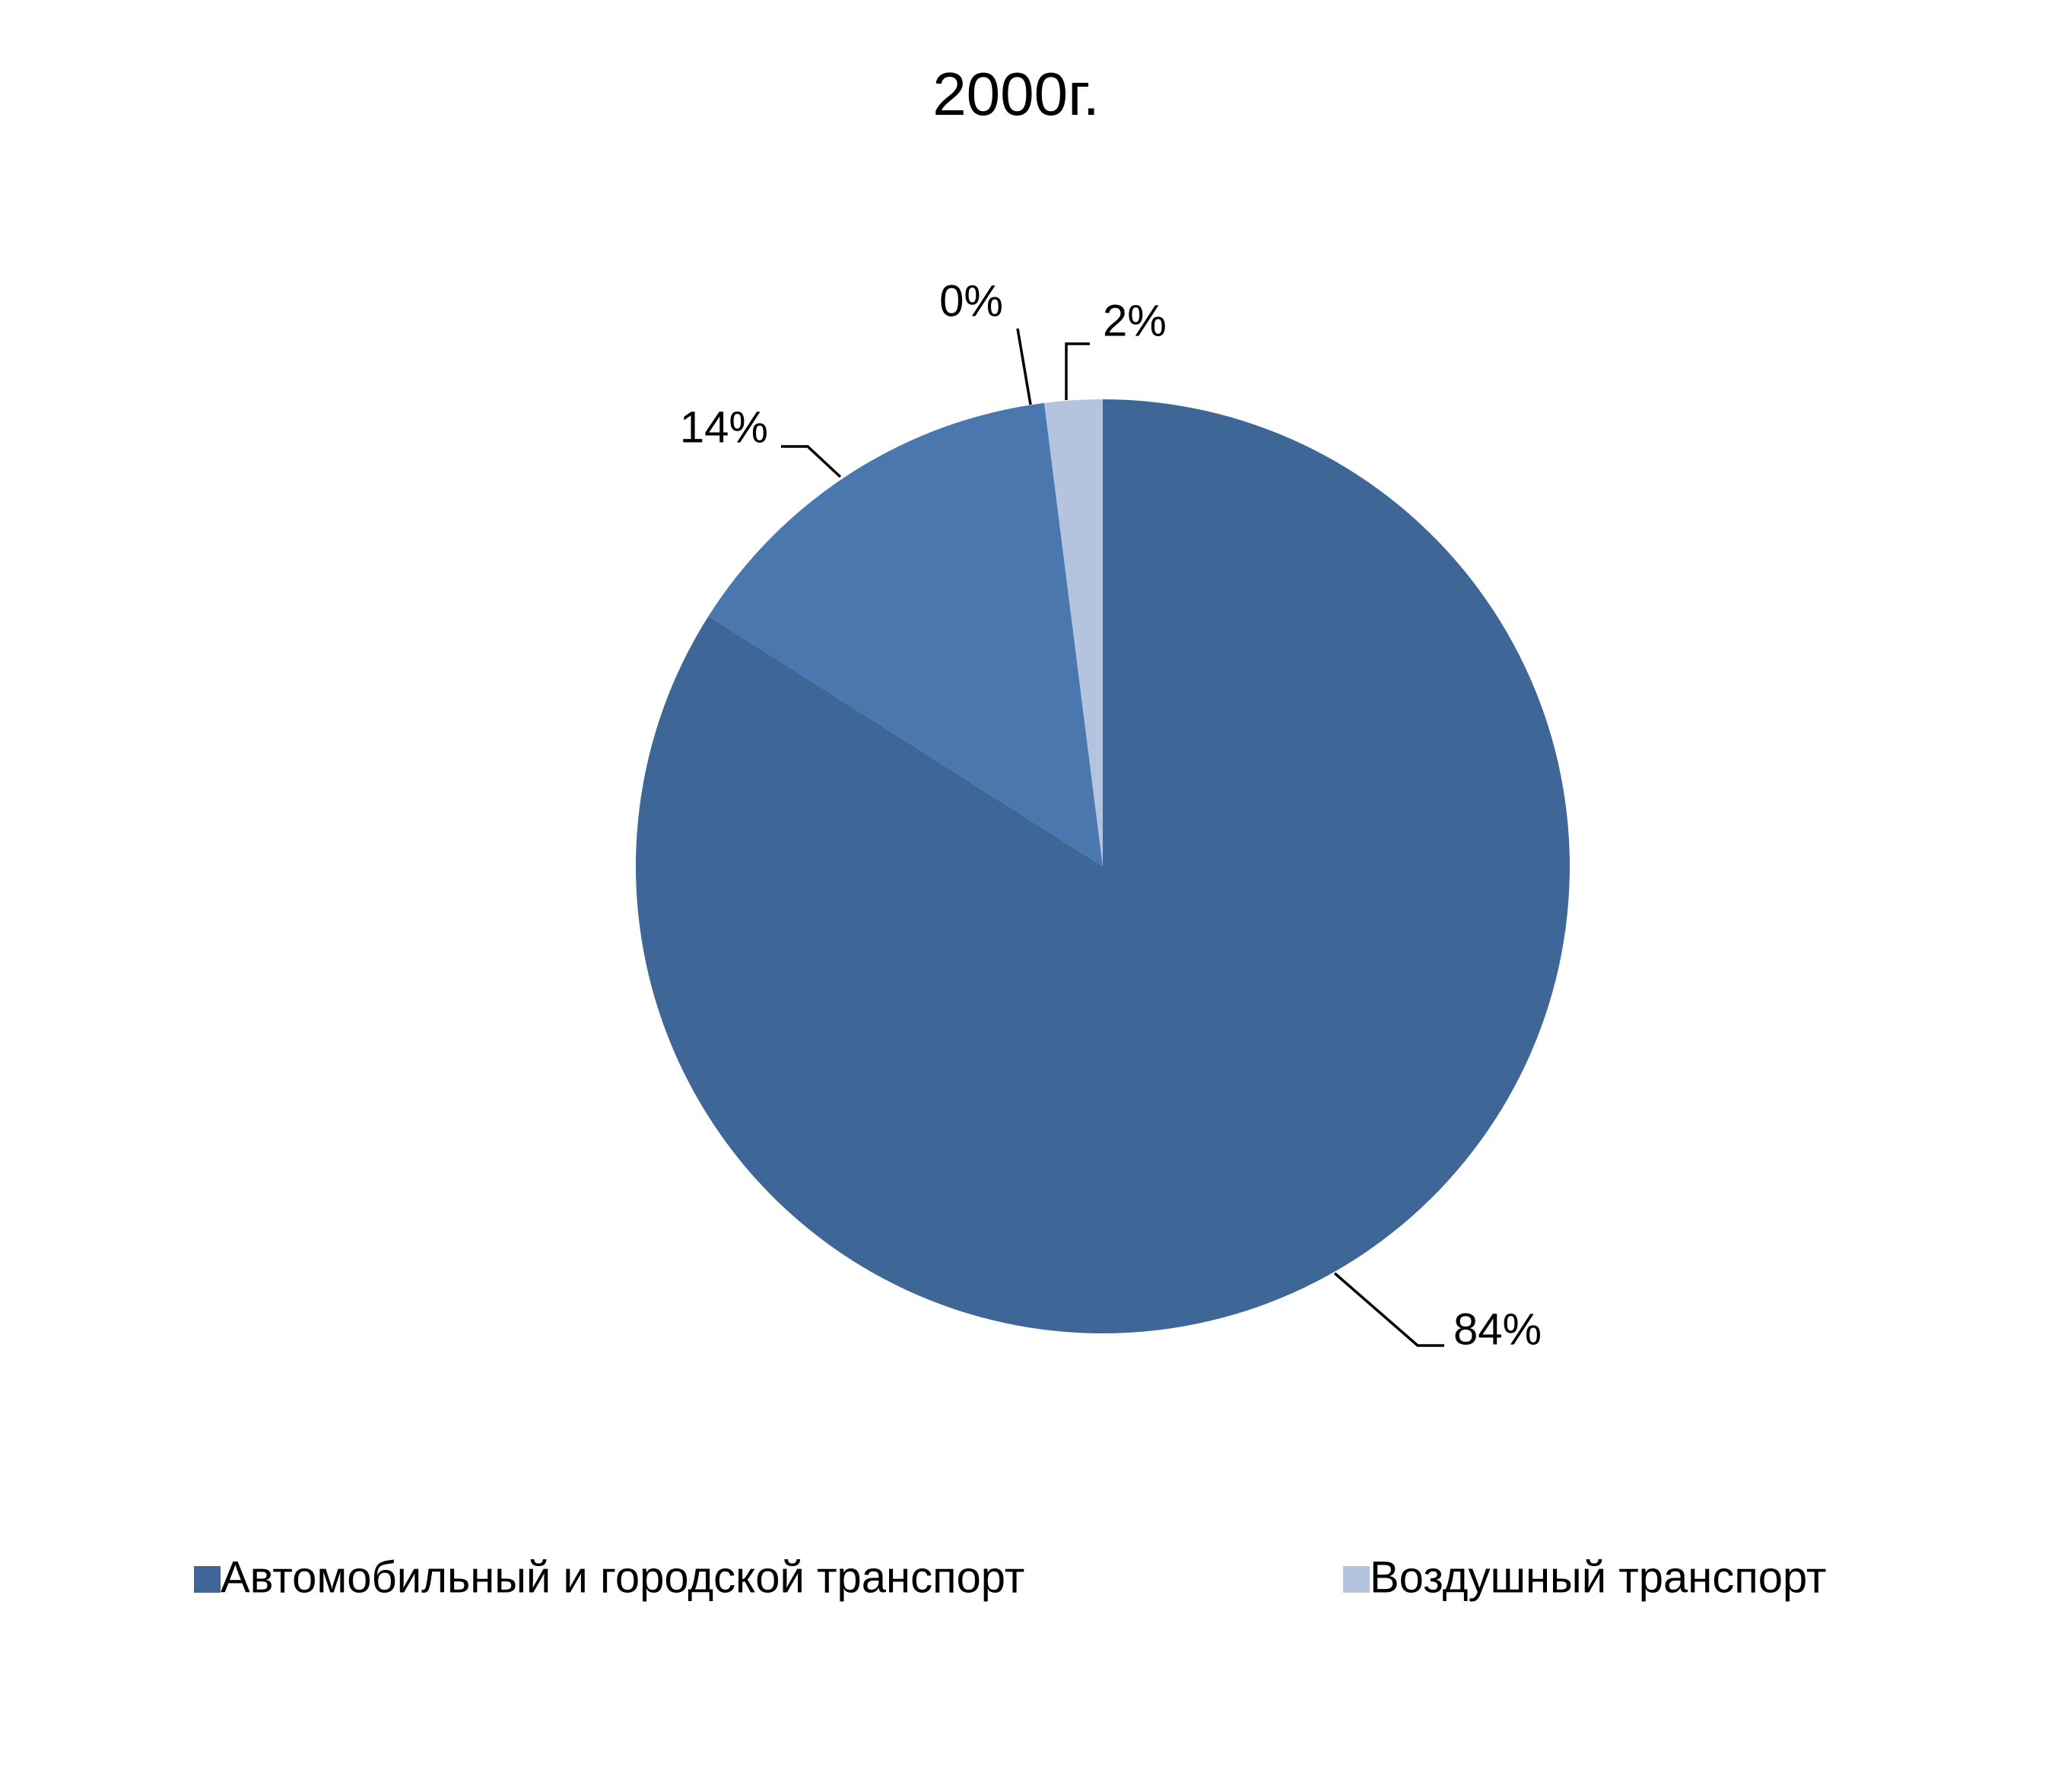  Describe the element at coordinates (724, 427) in the screenshot. I see `data-label: 14%` at that location.